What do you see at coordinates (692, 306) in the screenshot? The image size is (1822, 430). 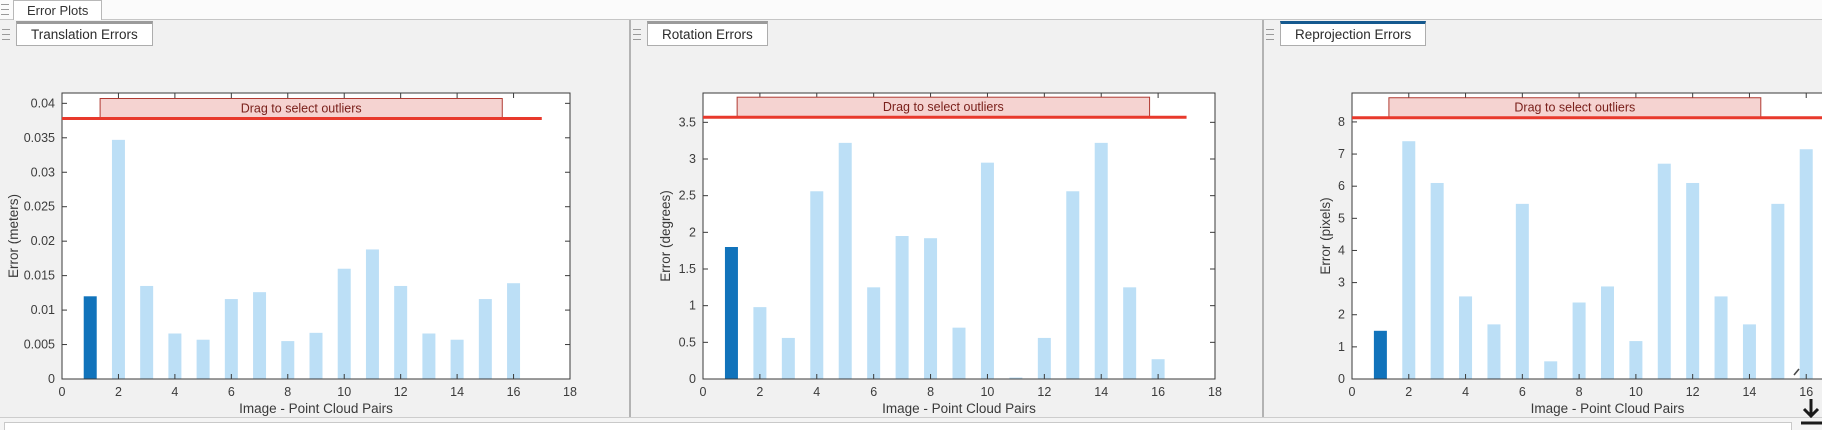 I see `y-tick-label: 1` at bounding box center [692, 306].